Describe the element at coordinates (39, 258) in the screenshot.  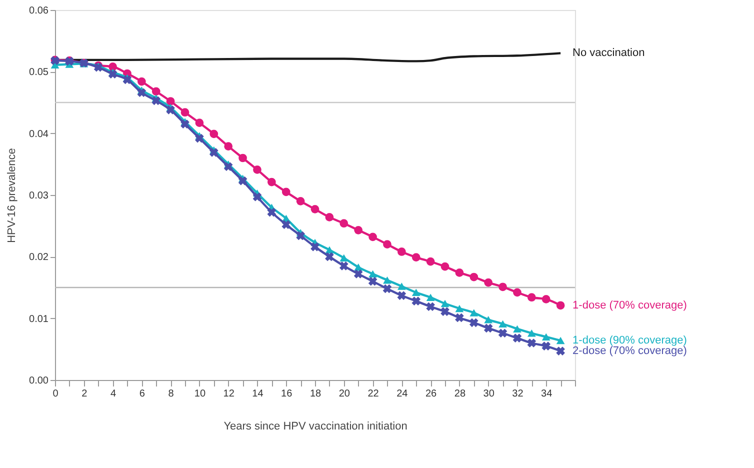
I see `y-tick-label: 0.02` at that location.